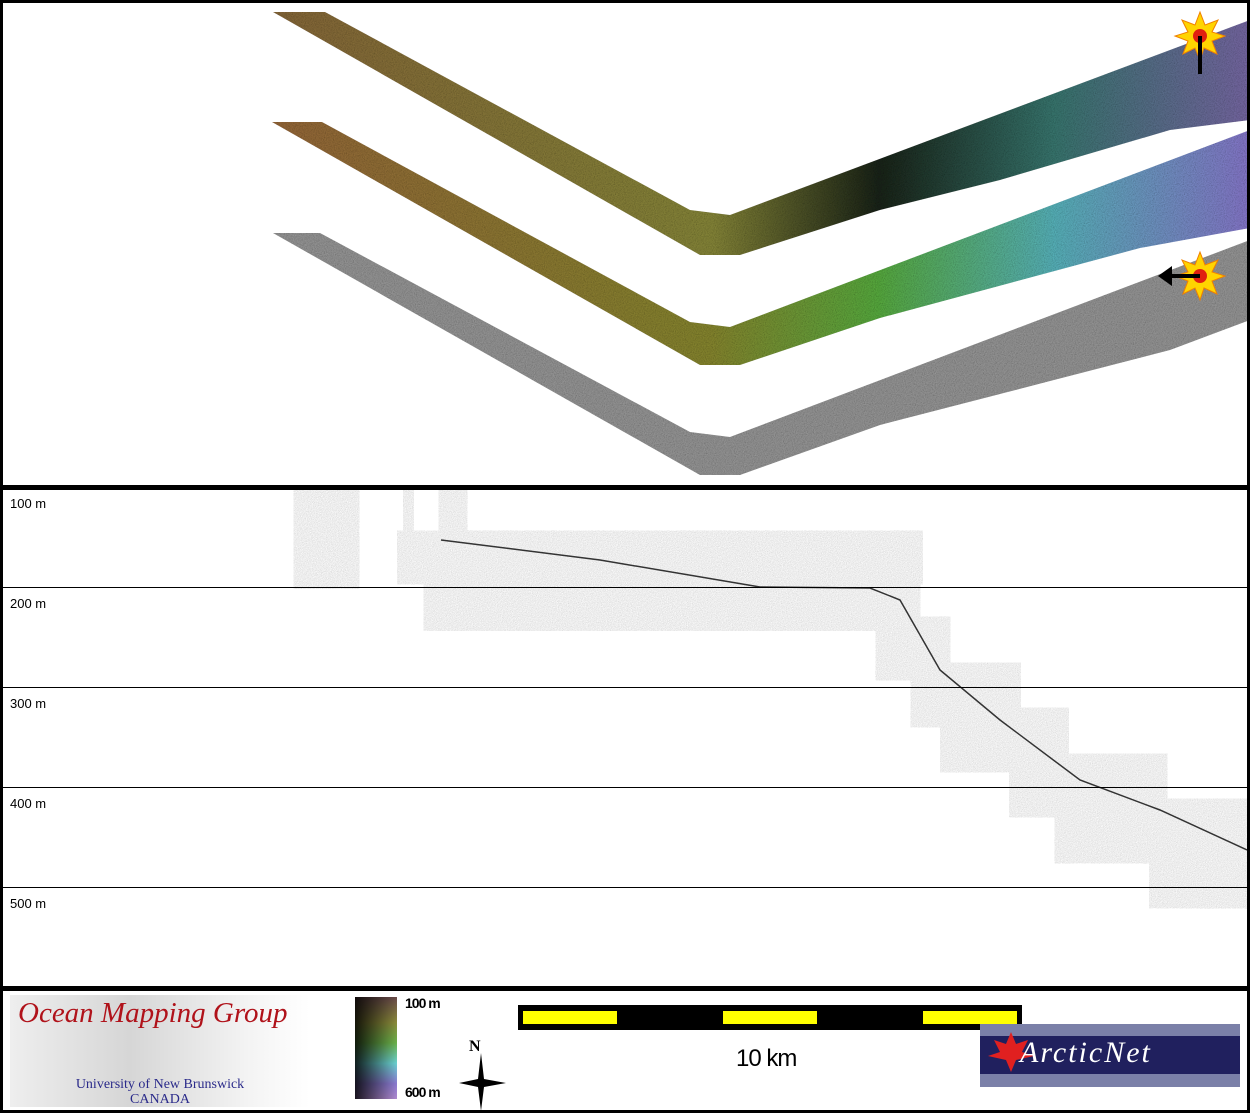 The image size is (1250, 1113). I want to click on omg-title: Ocean Mapping Group, so click(153, 1013).